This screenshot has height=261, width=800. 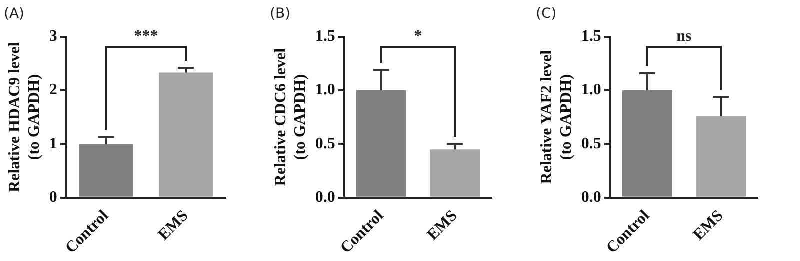 What do you see at coordinates (14, 14) in the screenshot?
I see `chart-title: (A)` at bounding box center [14, 14].